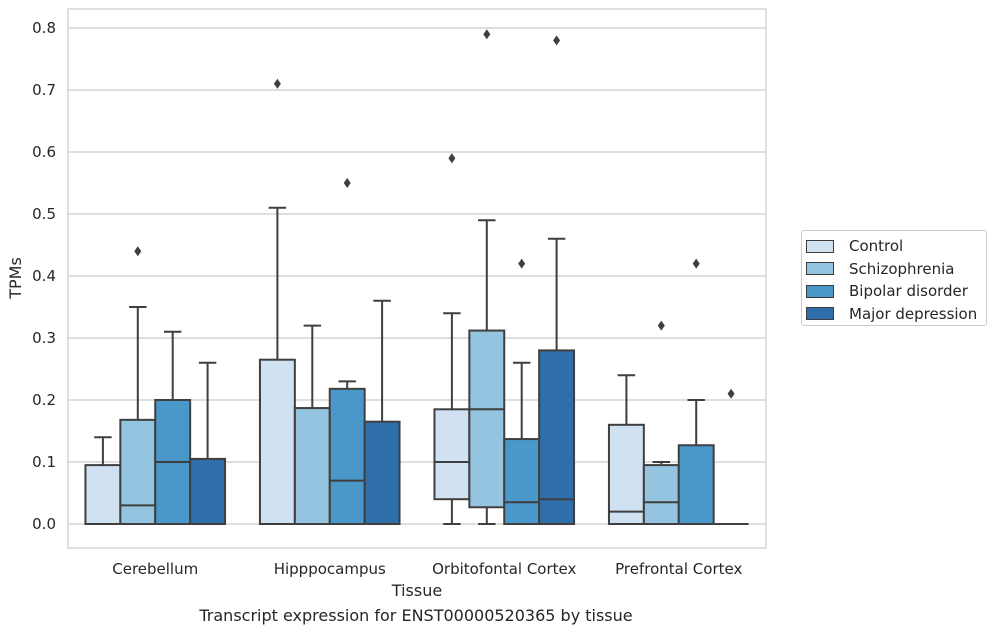 This screenshot has height=634, width=997. What do you see at coordinates (44, 400) in the screenshot?
I see `y-tick-label: 0.2` at bounding box center [44, 400].